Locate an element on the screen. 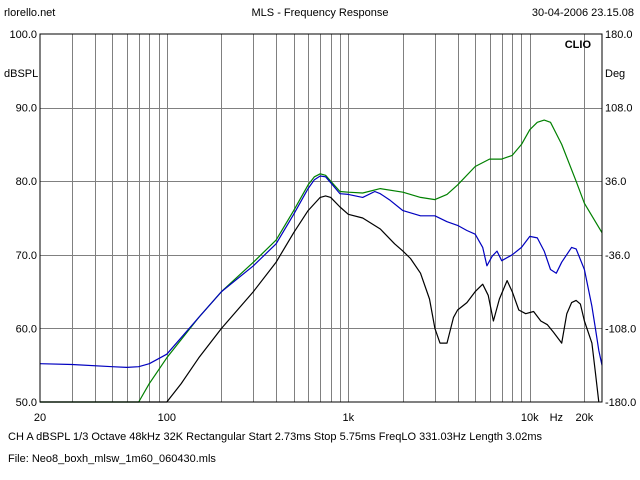  y2-tick-label: -180.0 is located at coordinates (620, 403).